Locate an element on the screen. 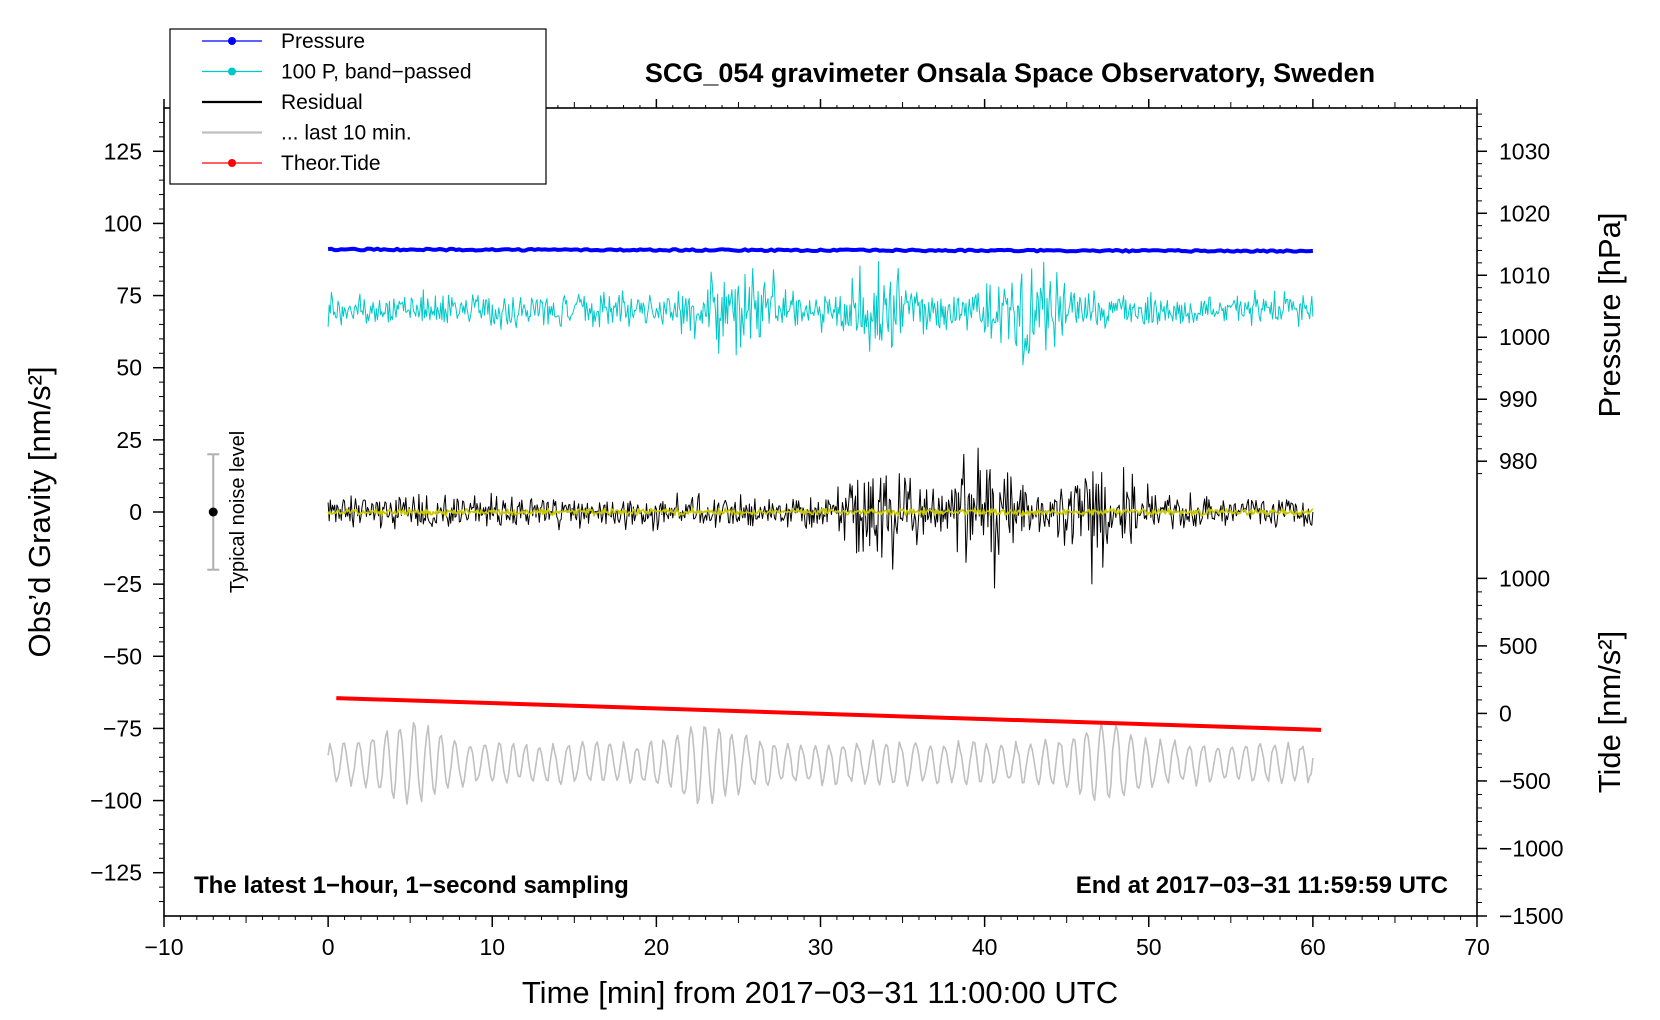  pressure-tick-label: 1000 is located at coordinates (1524, 337).